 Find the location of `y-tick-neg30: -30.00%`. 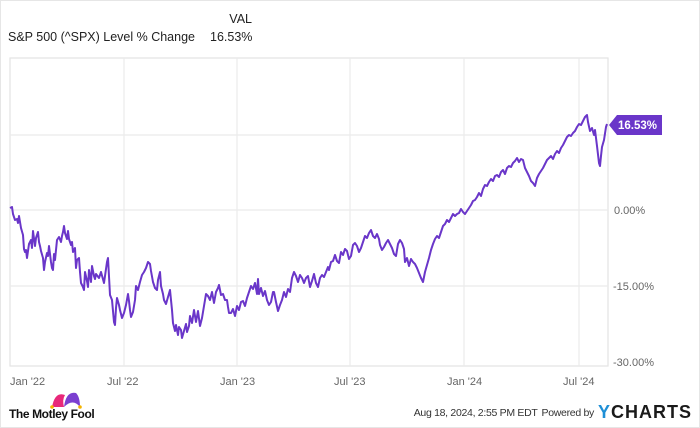

y-tick-neg30: -30.00% is located at coordinates (633, 363).